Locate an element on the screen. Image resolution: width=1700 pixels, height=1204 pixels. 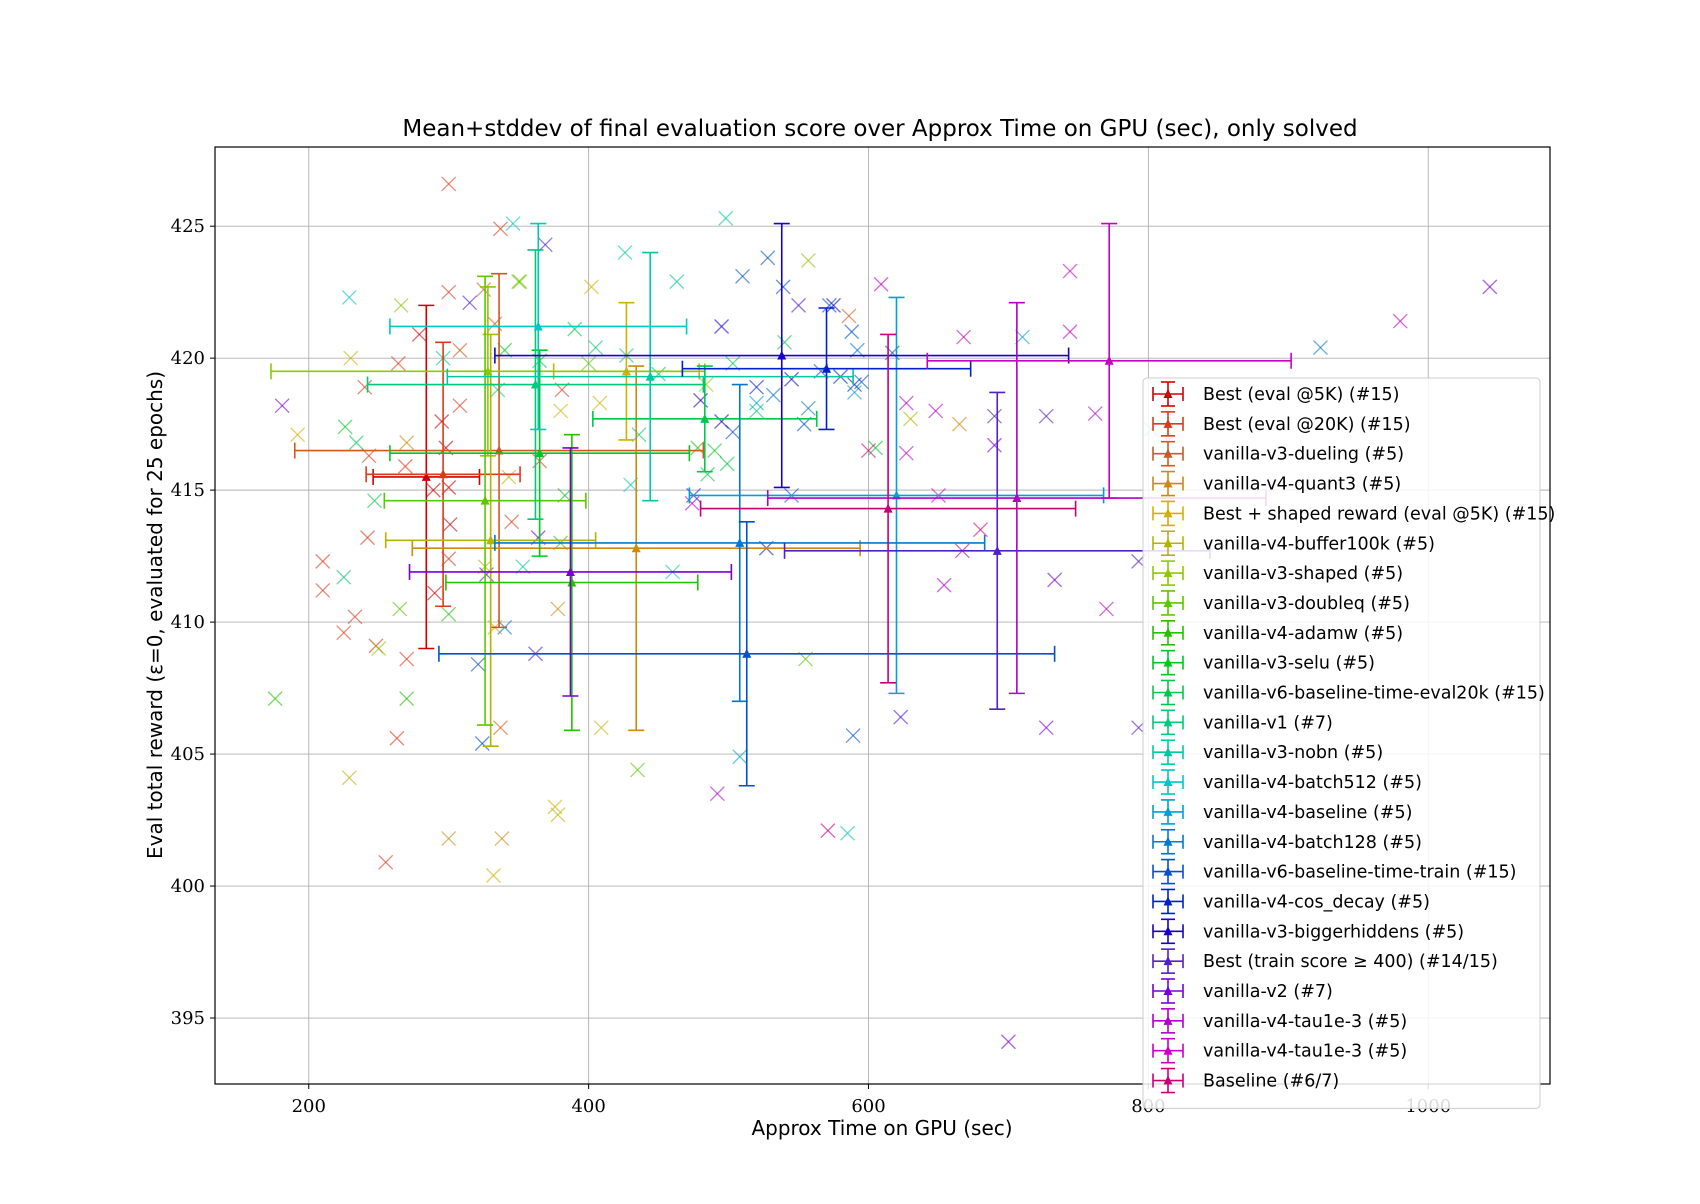
legend-item: vanilla-v4-cos_decay (#5) is located at coordinates (1291, 901).